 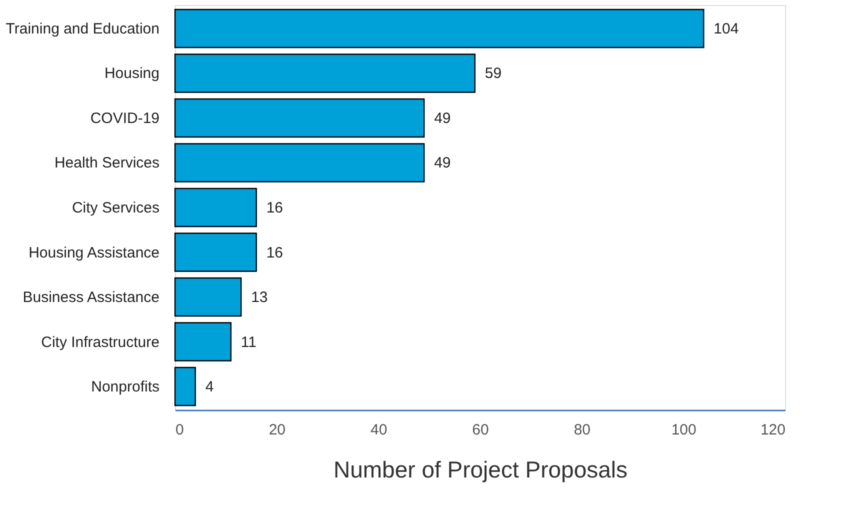 I want to click on y-tick-label: Business Assistance, so click(x=91, y=297).